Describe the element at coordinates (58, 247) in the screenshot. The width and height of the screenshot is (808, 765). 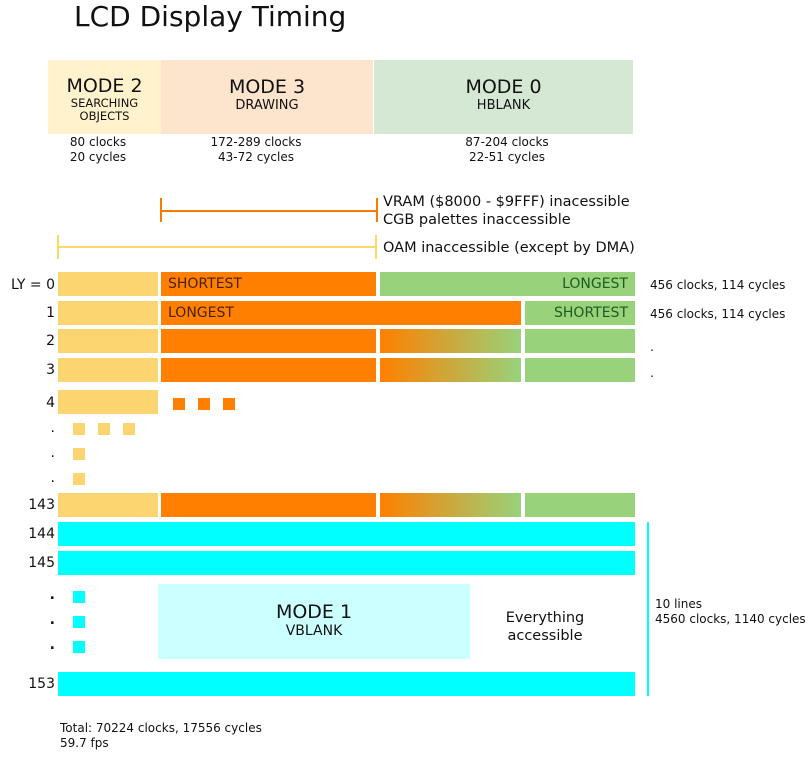
I see `oam-bracket-left-tick` at that location.